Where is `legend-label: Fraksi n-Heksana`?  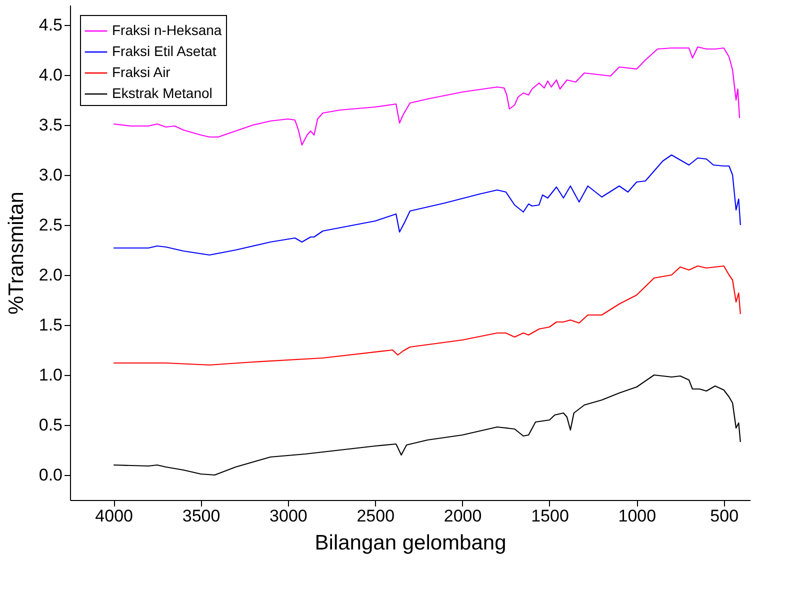 legend-label: Fraksi n-Heksana is located at coordinates (167, 30).